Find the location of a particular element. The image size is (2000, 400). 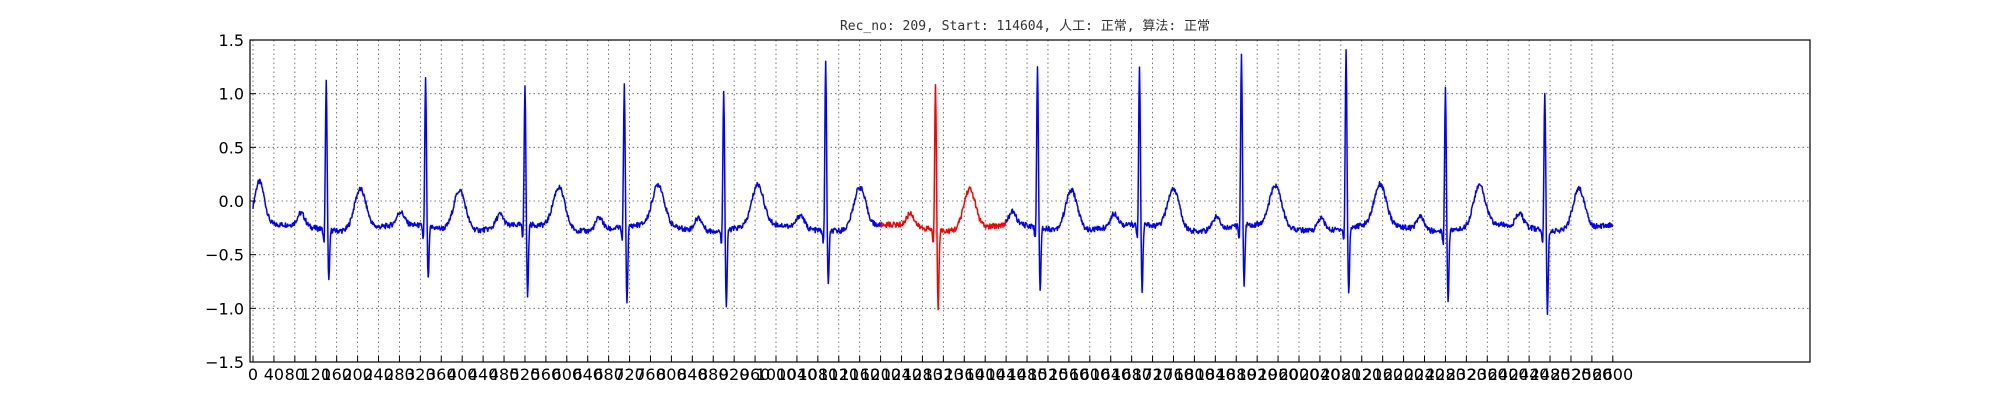

x-tick-label: 1000 is located at coordinates (776, 374).